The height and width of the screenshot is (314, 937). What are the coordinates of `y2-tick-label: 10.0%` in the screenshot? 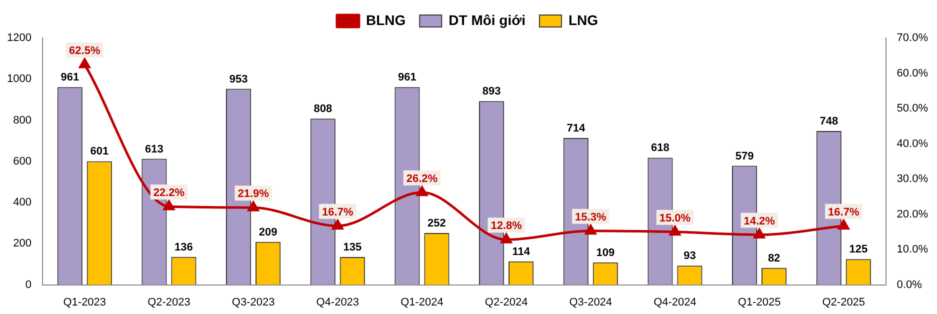 It's located at (912, 250).